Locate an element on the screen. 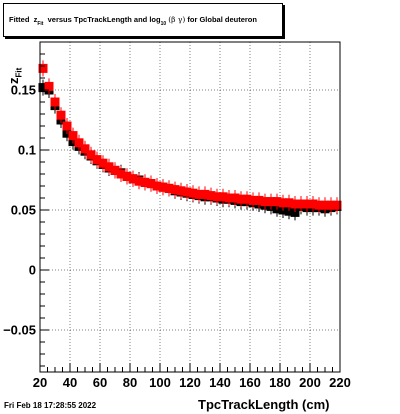 This screenshot has width=400, height=414. x-tick-label: 60 is located at coordinates (100, 382).